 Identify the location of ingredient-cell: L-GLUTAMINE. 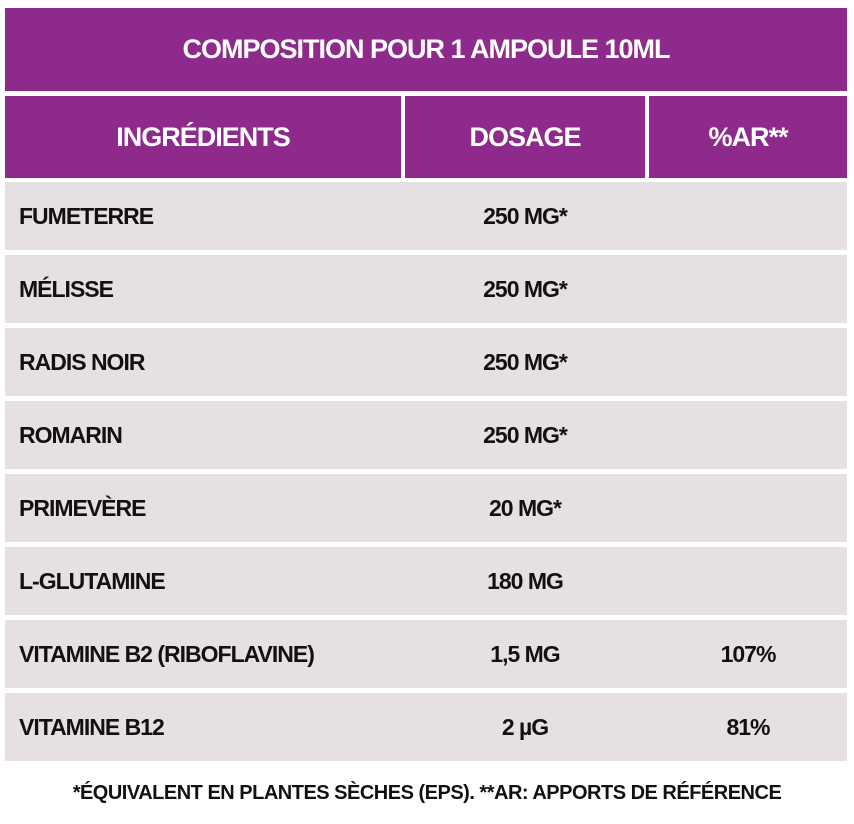
(92, 580).